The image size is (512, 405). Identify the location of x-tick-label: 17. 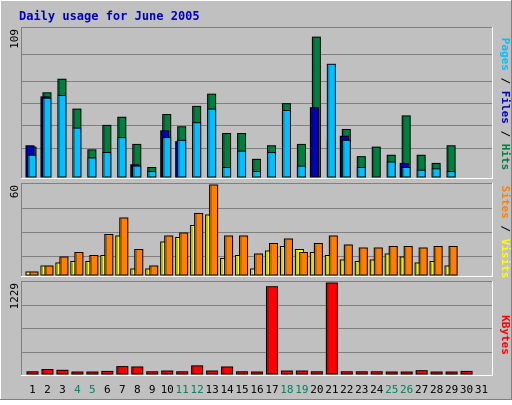
(271, 389).